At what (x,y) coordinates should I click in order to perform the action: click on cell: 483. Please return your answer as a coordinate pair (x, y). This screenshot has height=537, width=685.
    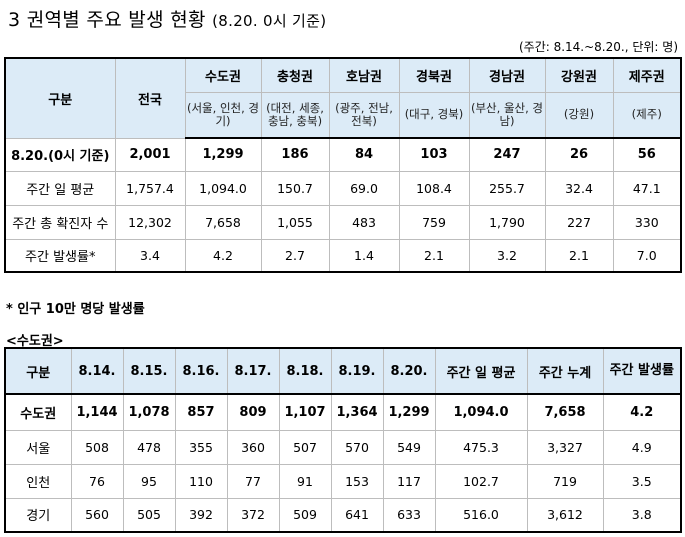
    Looking at the image, I should click on (364, 222).